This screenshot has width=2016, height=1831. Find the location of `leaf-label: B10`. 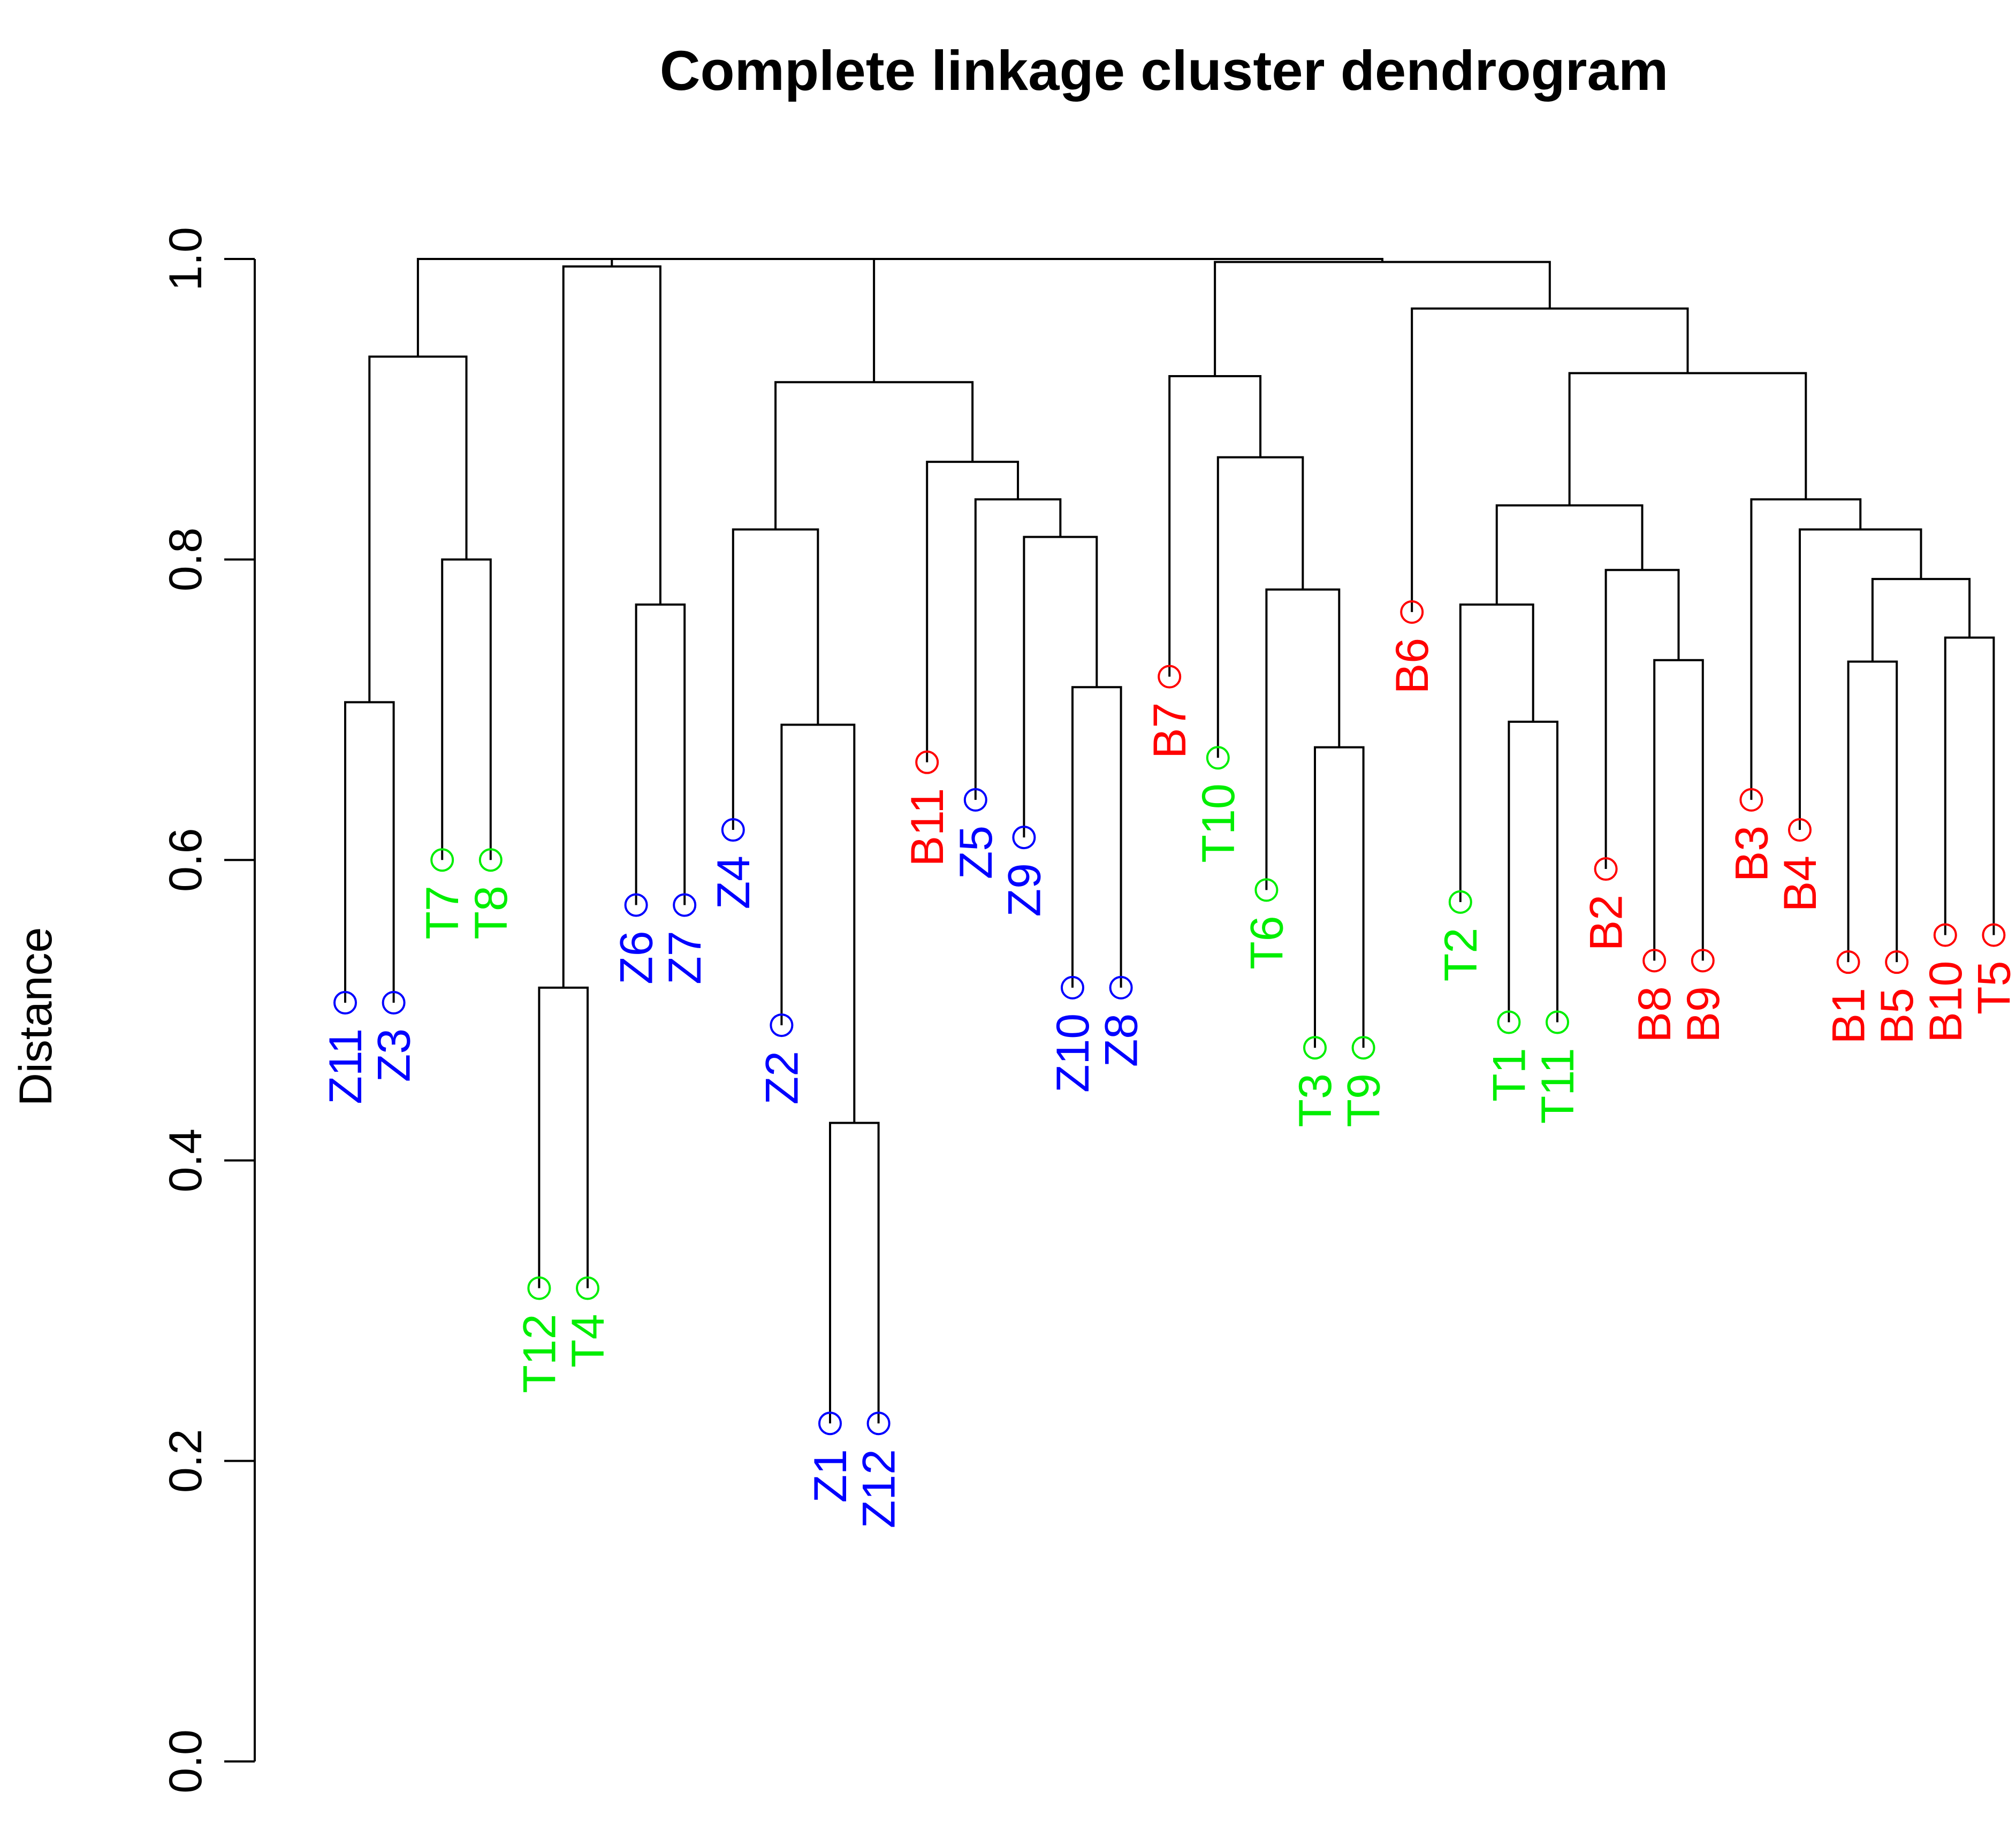

leaf-label: B10 is located at coordinates (1946, 1002).